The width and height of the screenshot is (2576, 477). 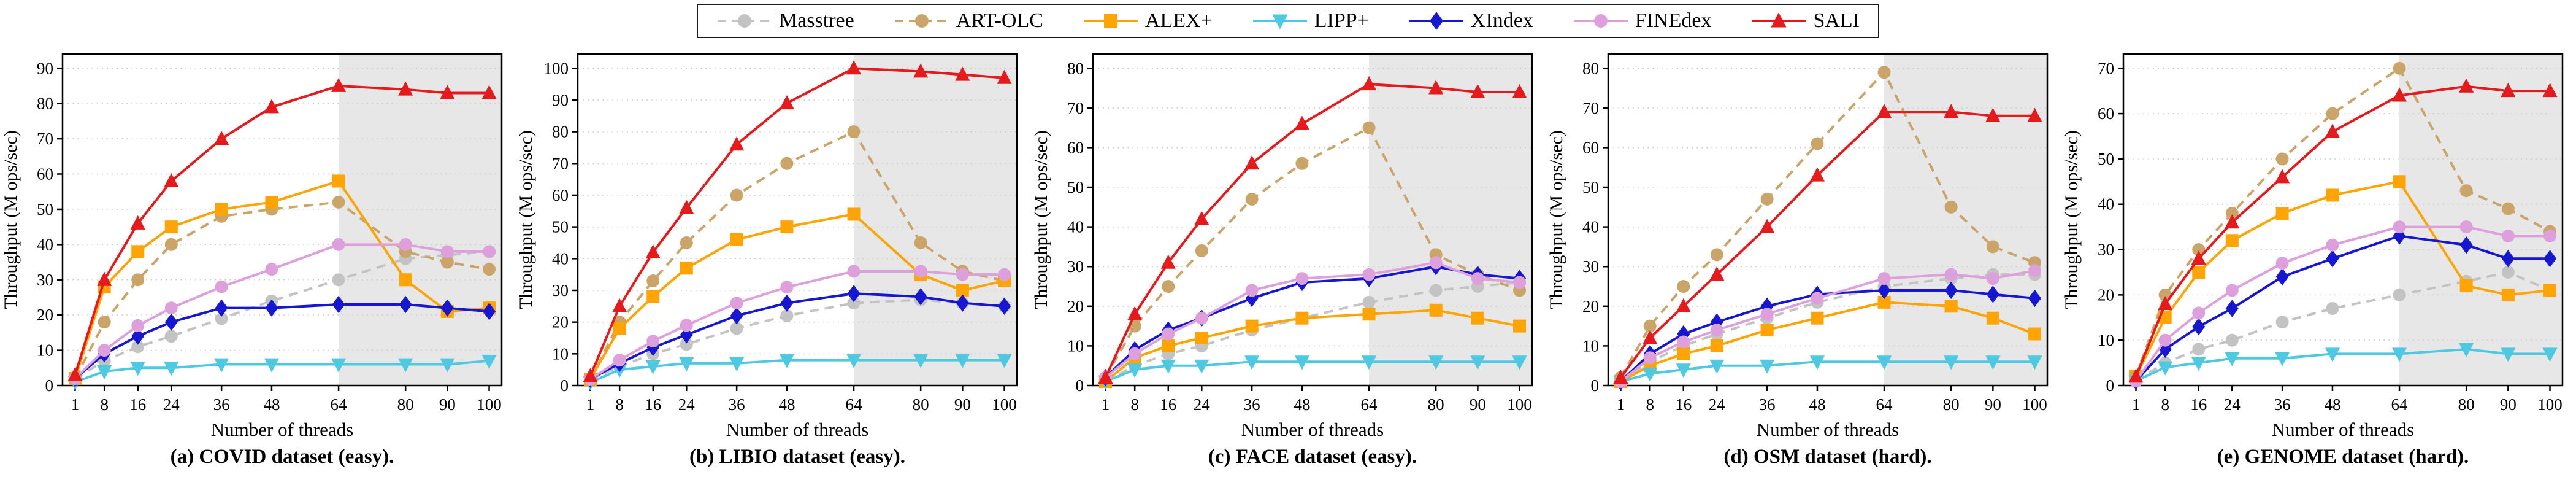 What do you see at coordinates (999, 21) in the screenshot?
I see `legend-label: ART-OLC` at bounding box center [999, 21].